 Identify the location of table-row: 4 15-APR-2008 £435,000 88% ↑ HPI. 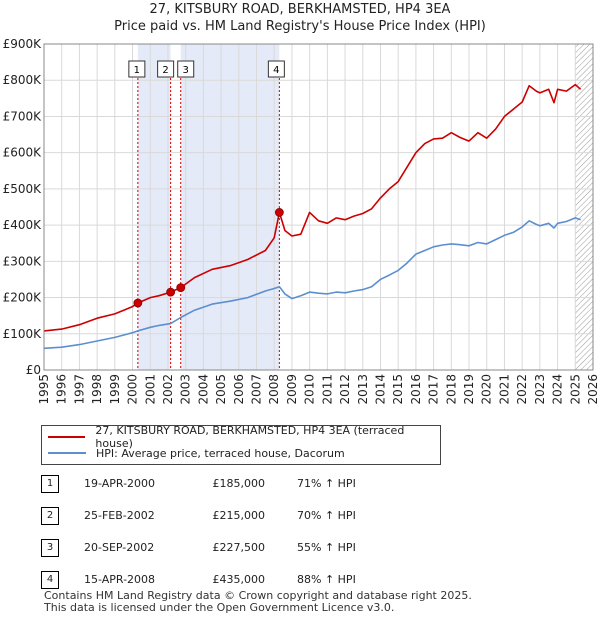
(251, 580).